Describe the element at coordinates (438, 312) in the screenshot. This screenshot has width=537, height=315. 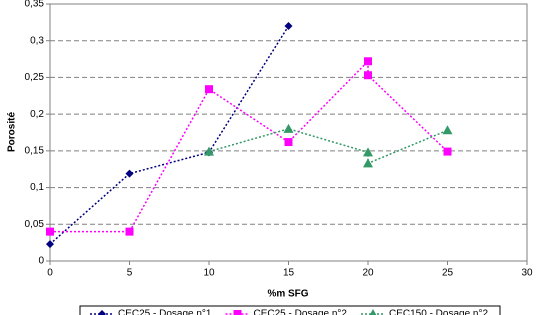
I see `legend-label: CEC150 - Dosage n°2` at that location.